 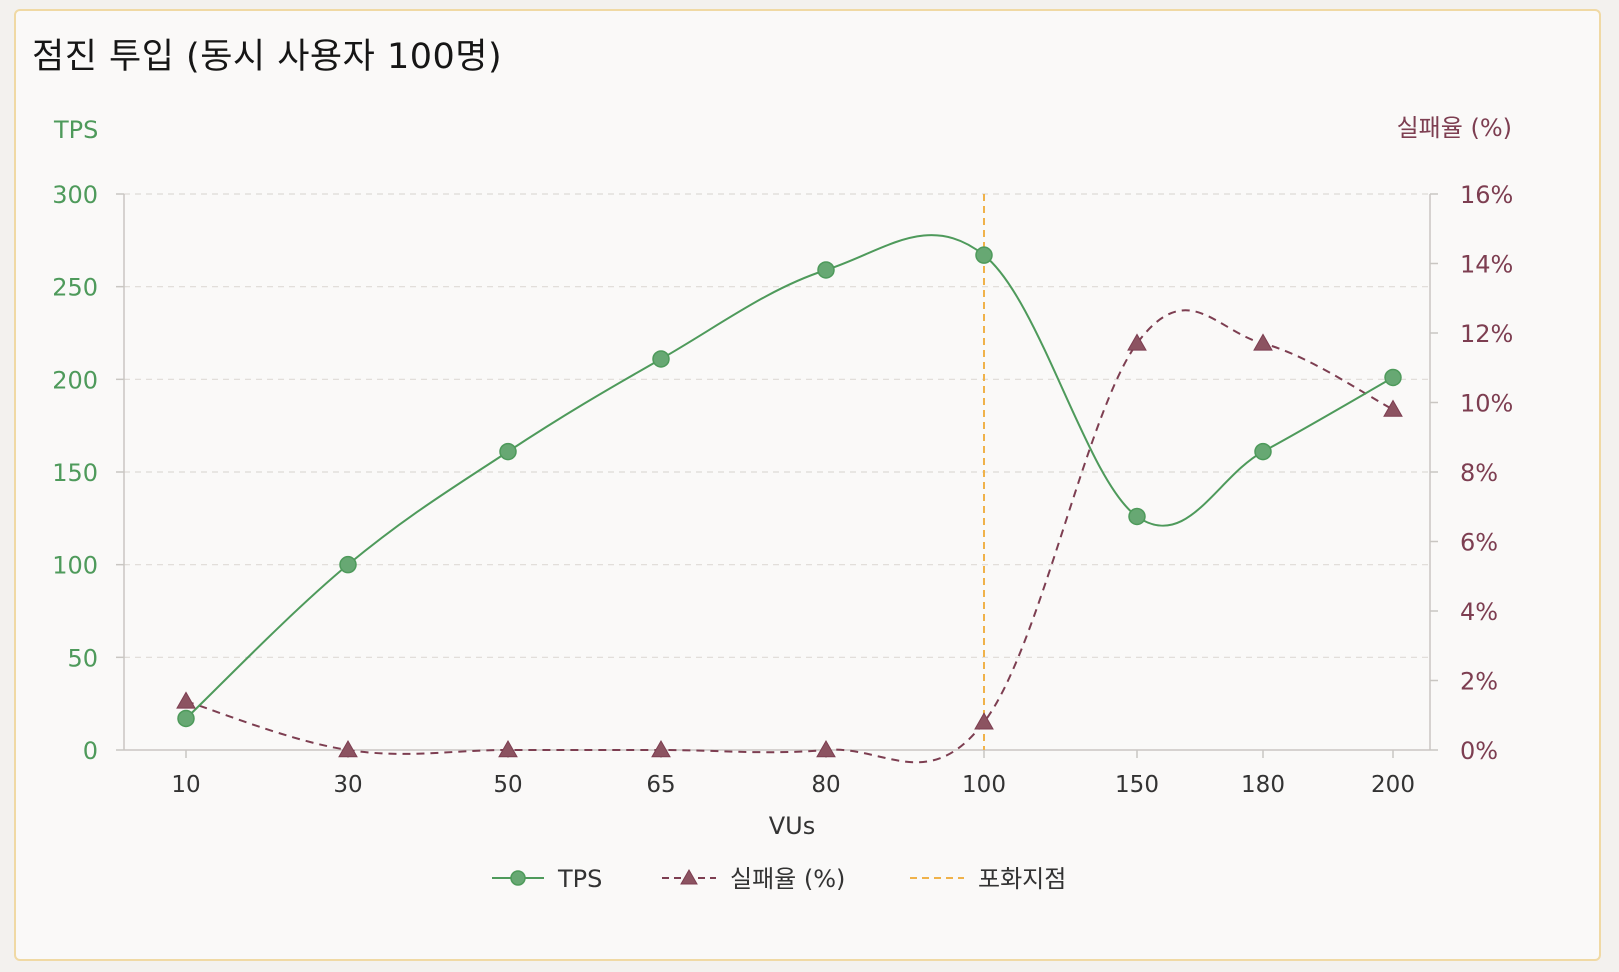 I want to click on legend: TPS 실패율 (%) 포화지점, so click(x=779, y=879).